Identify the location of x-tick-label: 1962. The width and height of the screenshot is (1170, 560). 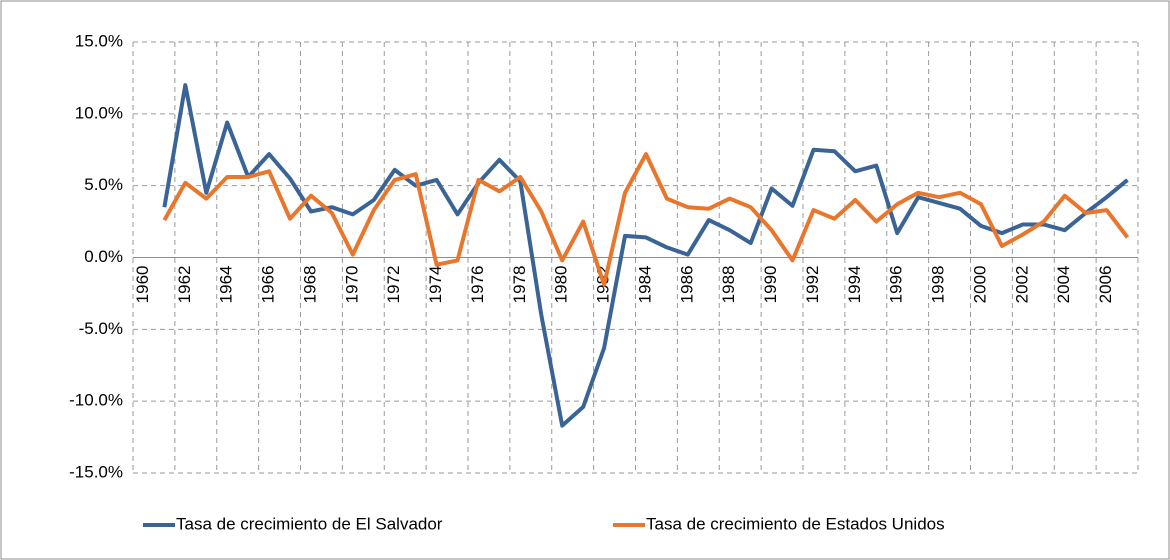
(184, 285).